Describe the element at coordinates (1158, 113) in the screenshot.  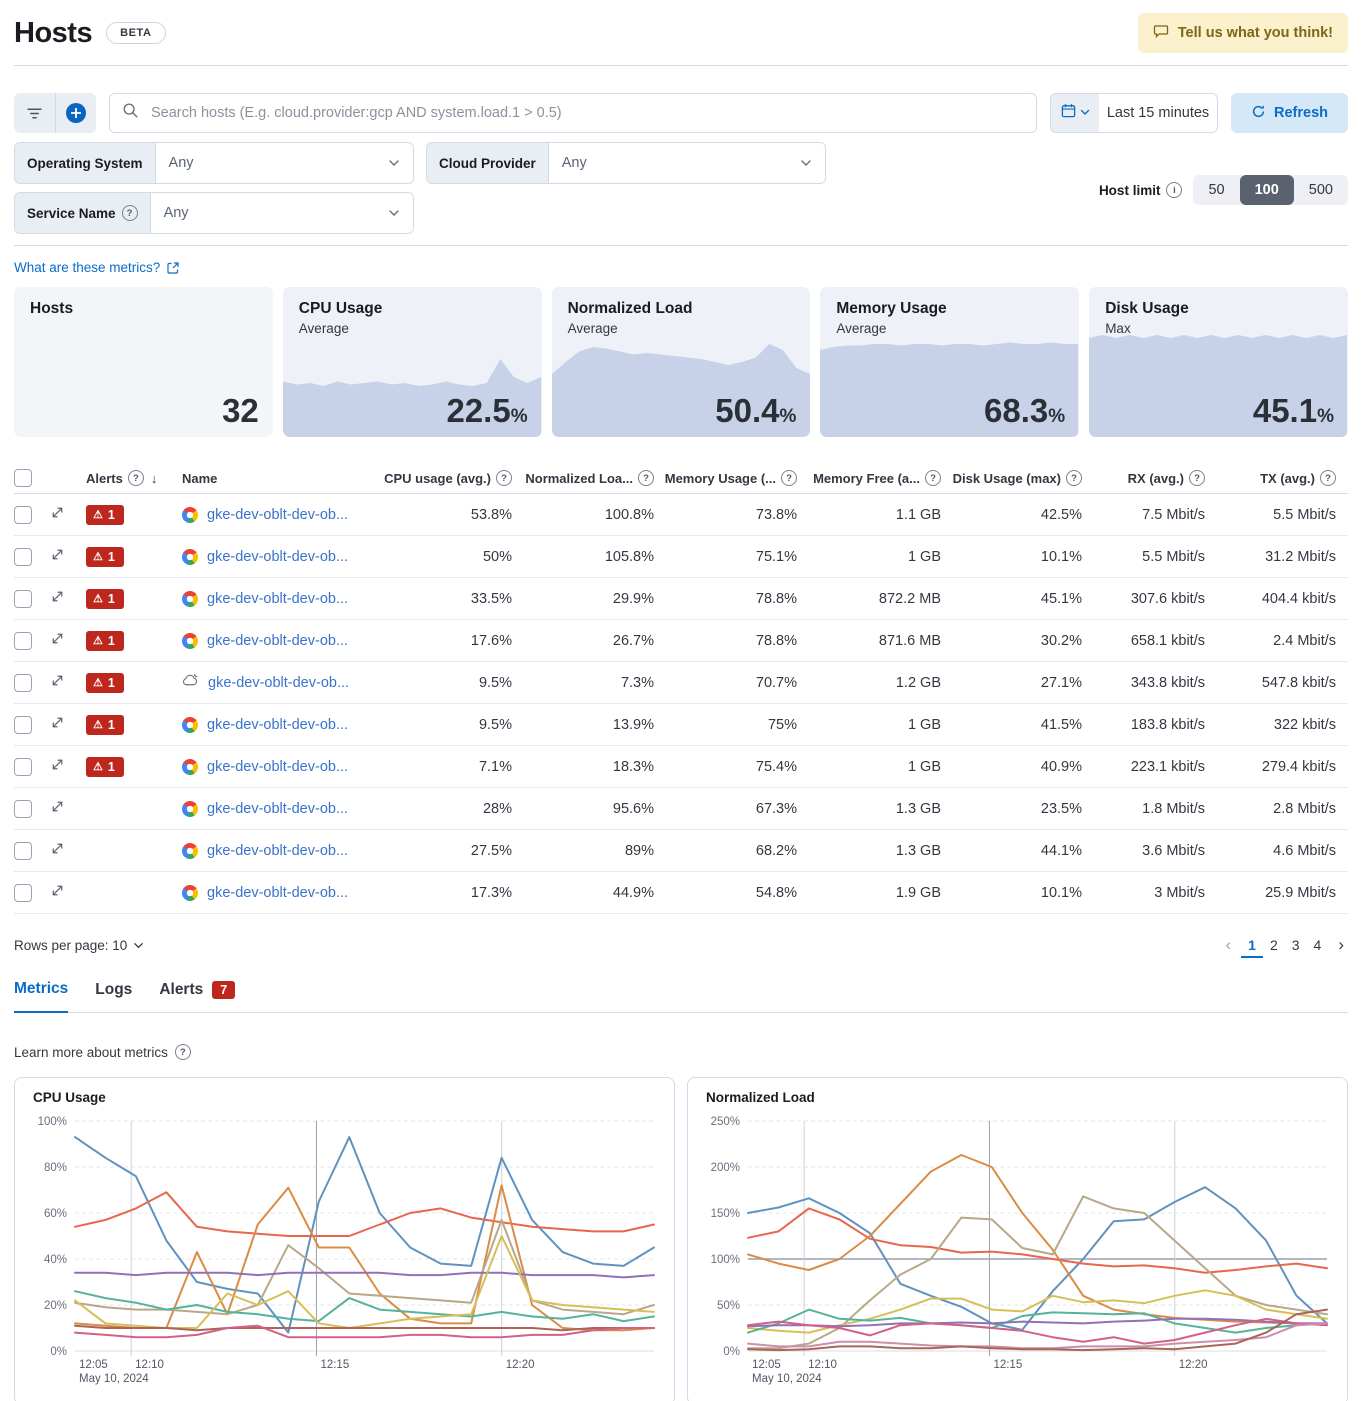
I see `time-range-value: Last 15 minutes` at that location.